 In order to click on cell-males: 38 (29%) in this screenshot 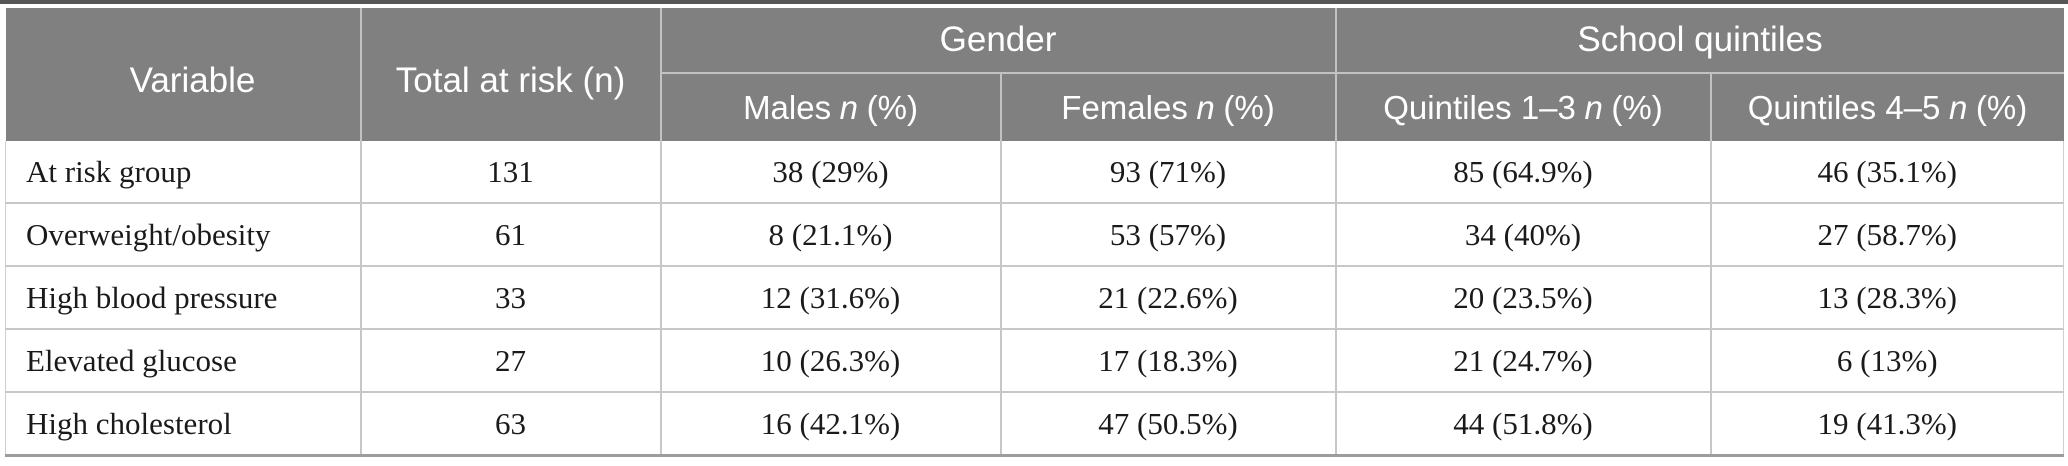, I will do `click(830, 172)`.